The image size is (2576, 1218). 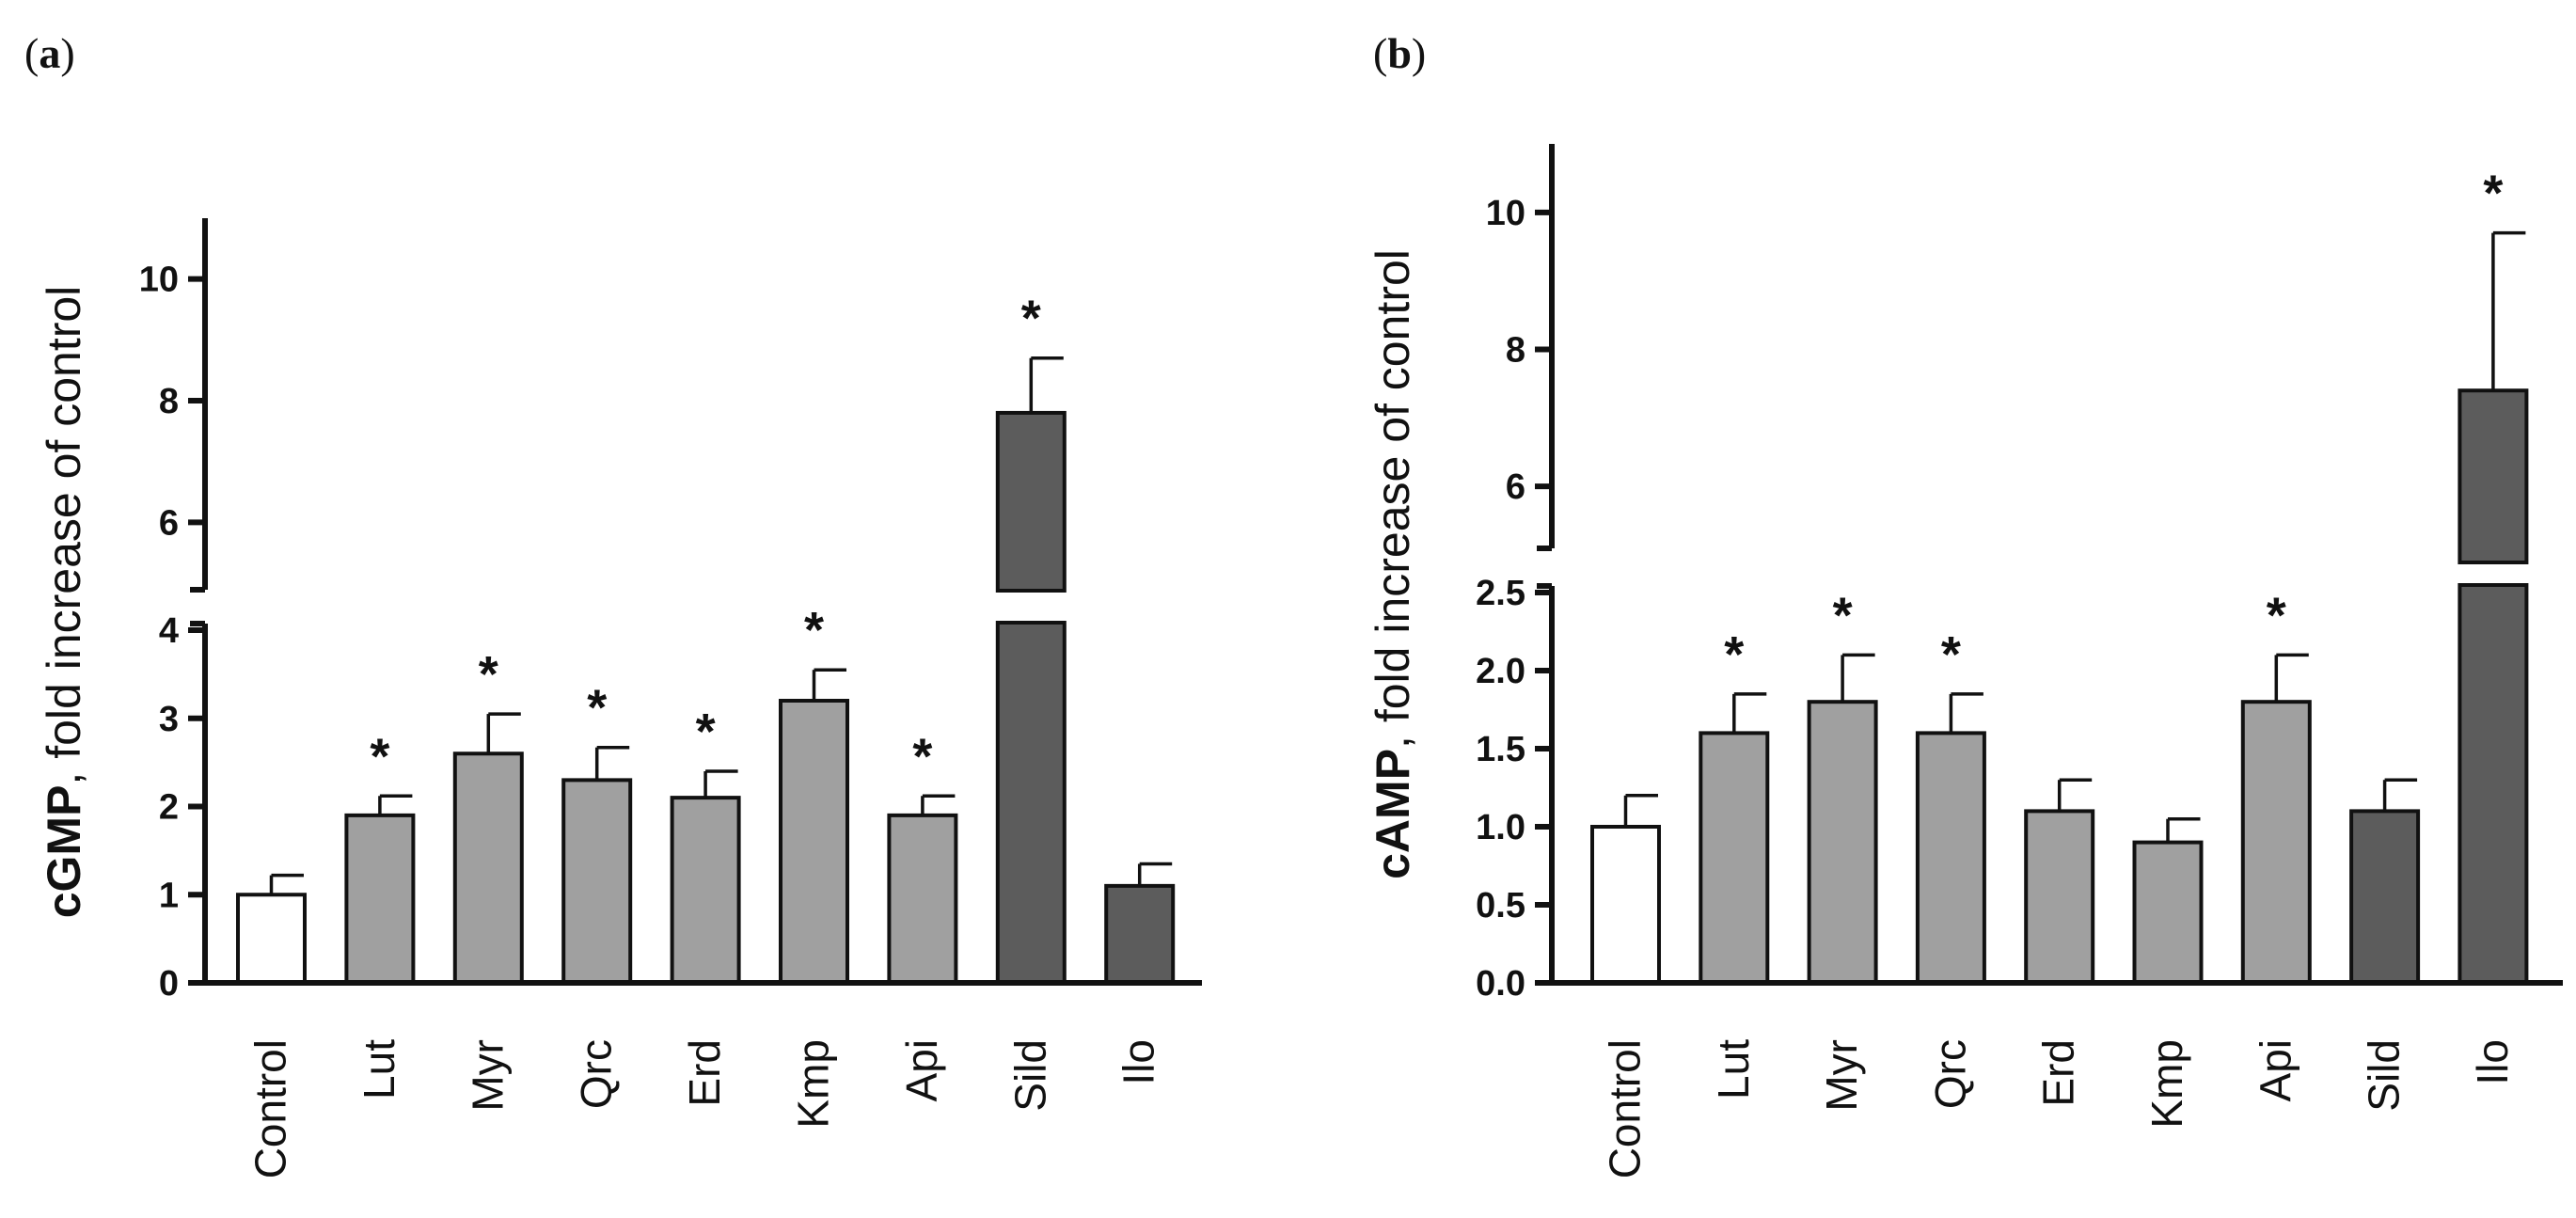 What do you see at coordinates (169, 720) in the screenshot?
I see `y-tick-label: 3` at bounding box center [169, 720].